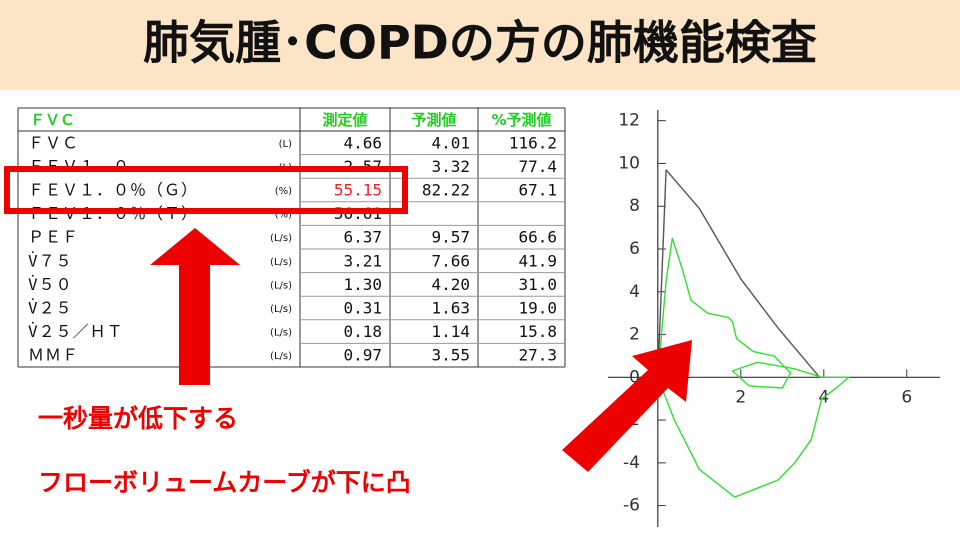 Image resolution: width=960 pixels, height=540 pixels. I want to click on x-tick-label: 6, so click(906, 397).